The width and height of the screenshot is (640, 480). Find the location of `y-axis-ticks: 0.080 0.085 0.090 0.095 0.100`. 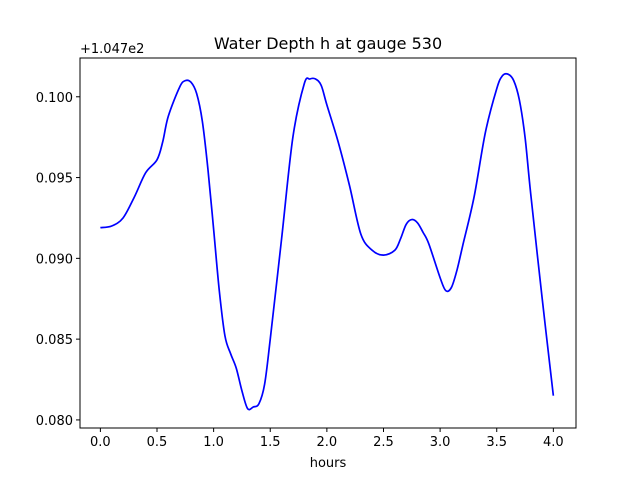

y-axis-ticks: 0.080 0.085 0.090 0.095 0.100 is located at coordinates (58, 260).